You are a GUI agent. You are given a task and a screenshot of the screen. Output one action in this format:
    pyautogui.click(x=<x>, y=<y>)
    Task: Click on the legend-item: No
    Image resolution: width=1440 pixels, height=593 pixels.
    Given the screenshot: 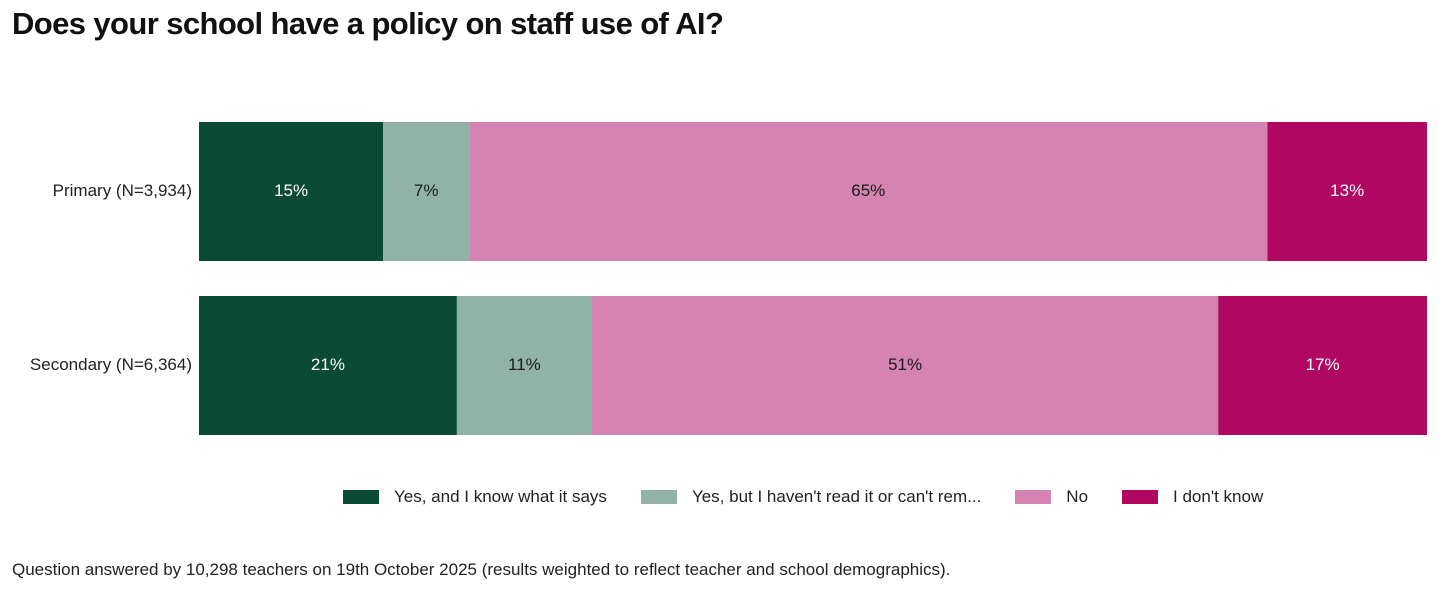 What is the action you would take?
    pyautogui.click(x=1051, y=497)
    